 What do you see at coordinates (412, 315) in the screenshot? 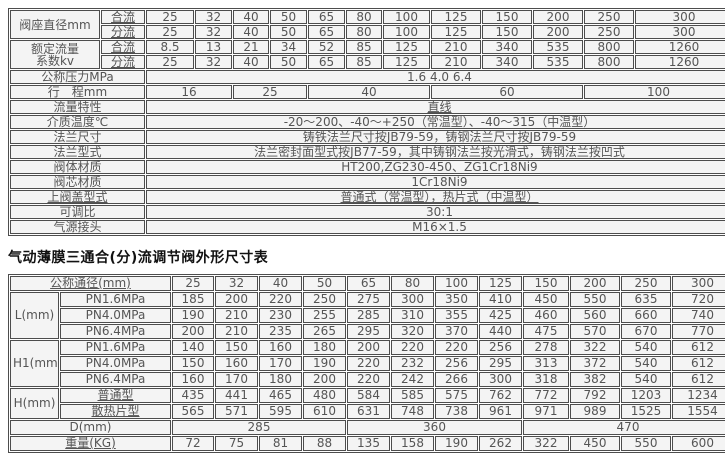
I see `table-cell: 310` at bounding box center [412, 315].